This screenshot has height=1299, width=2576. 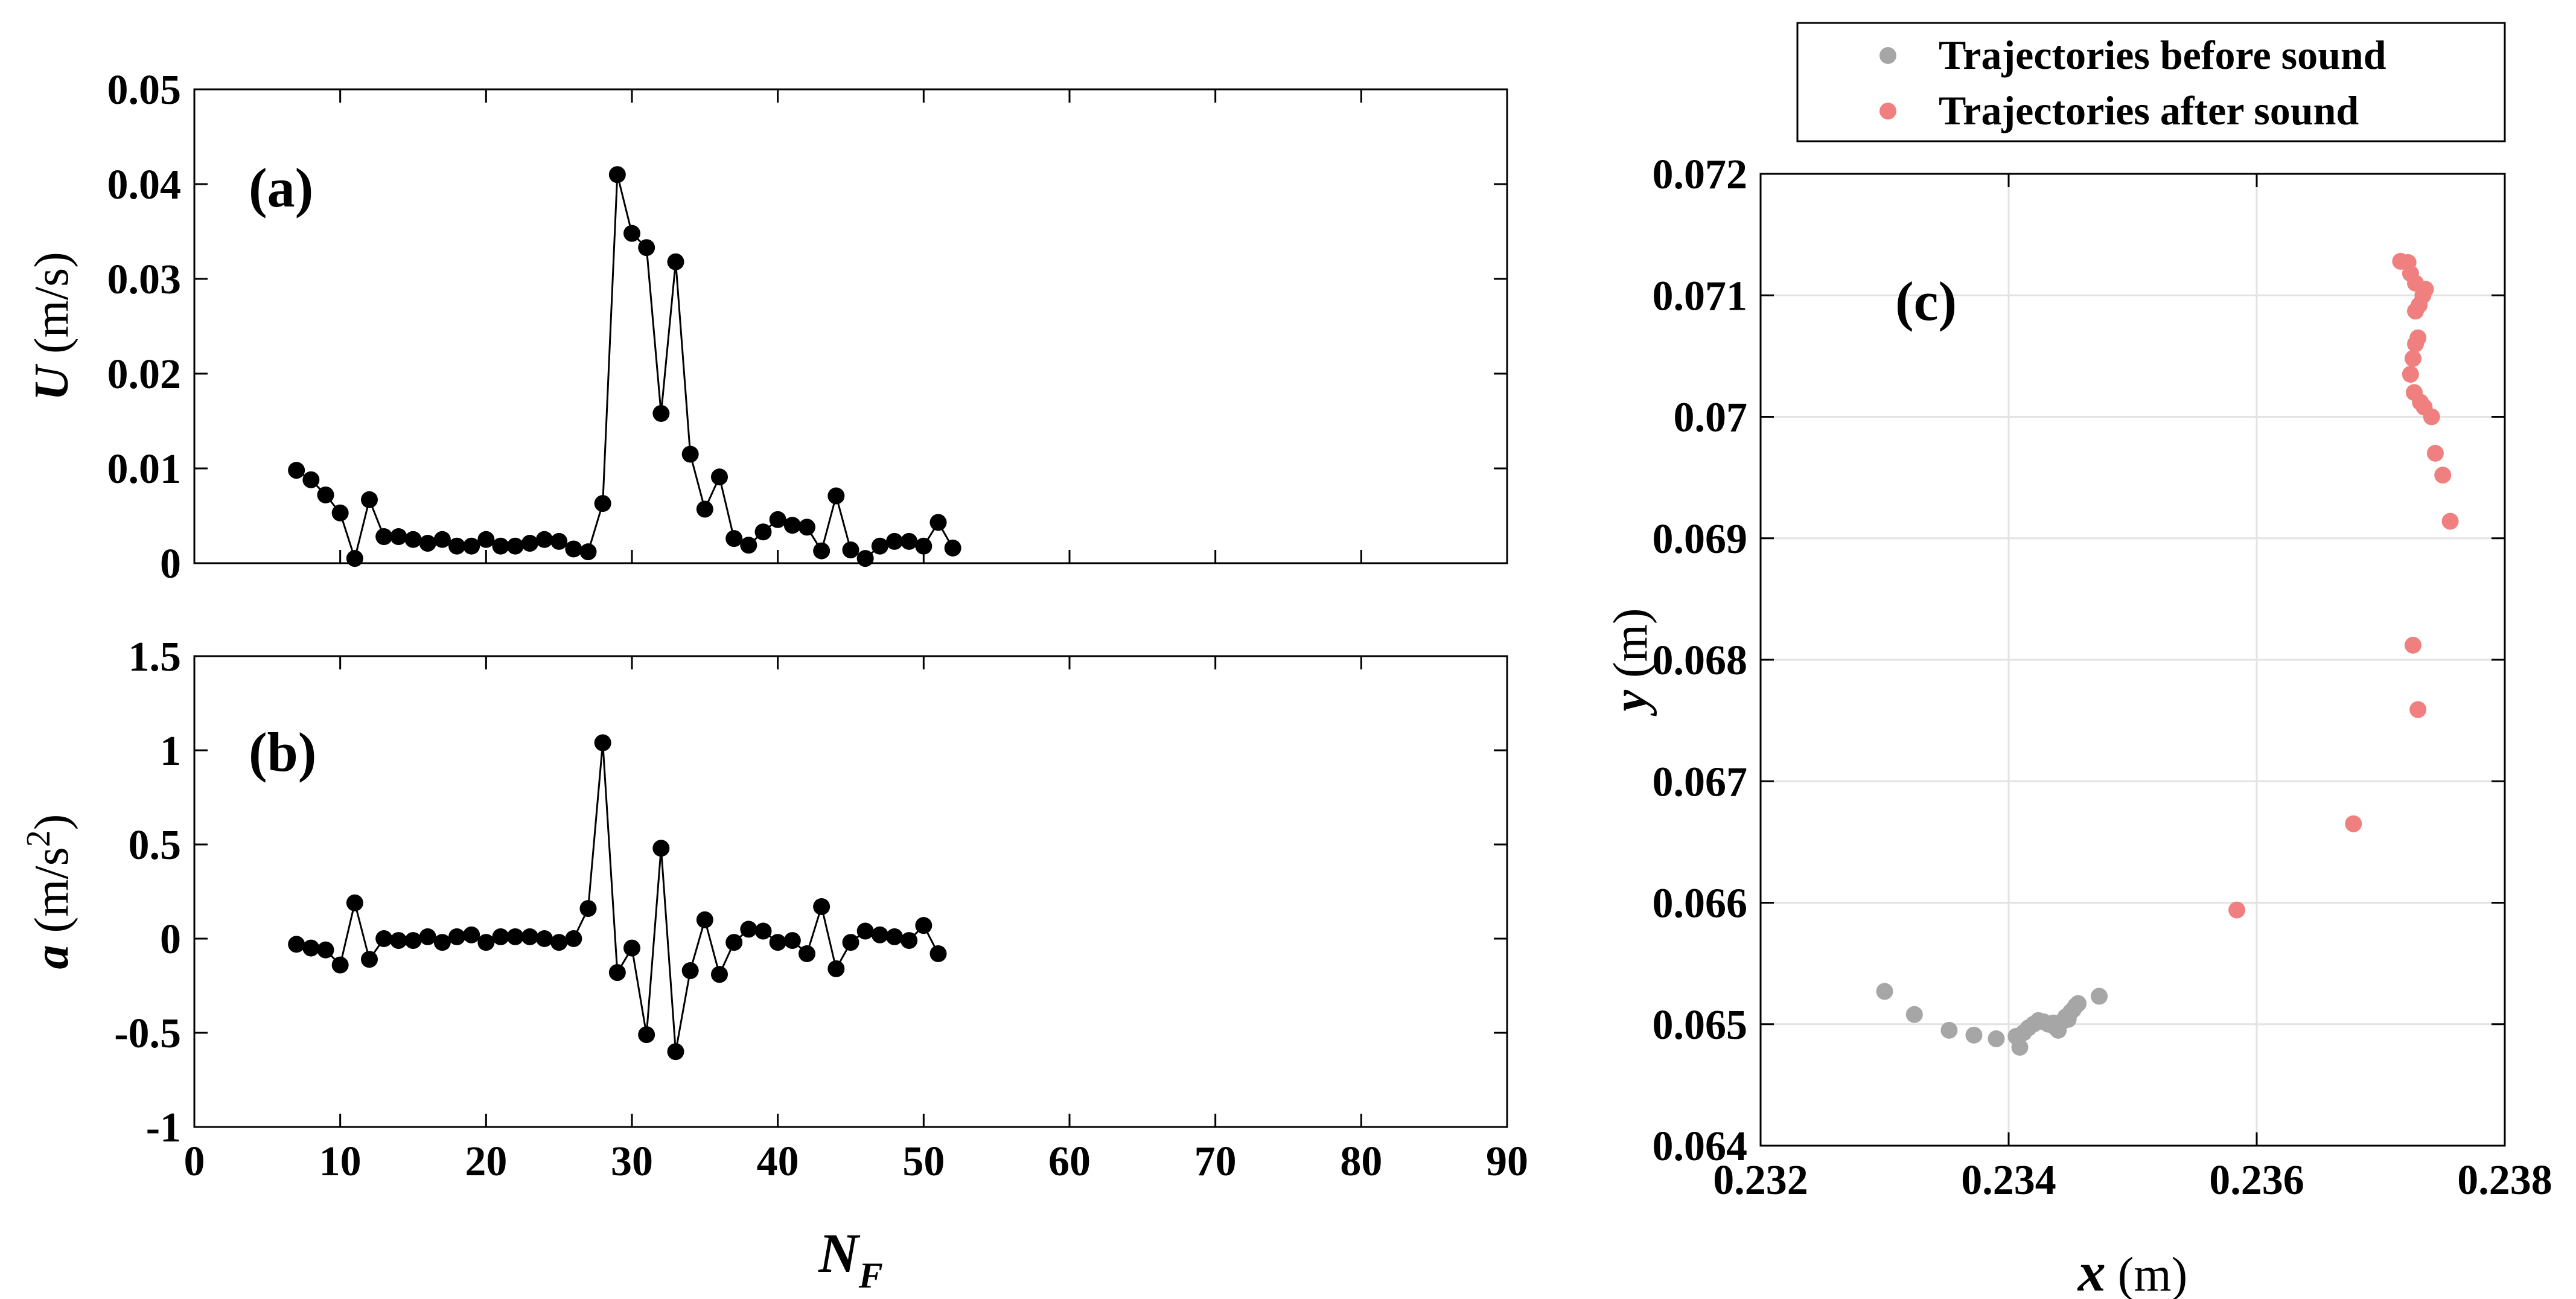 I want to click on y-tick-label: 0.07, so click(x=1711, y=418).